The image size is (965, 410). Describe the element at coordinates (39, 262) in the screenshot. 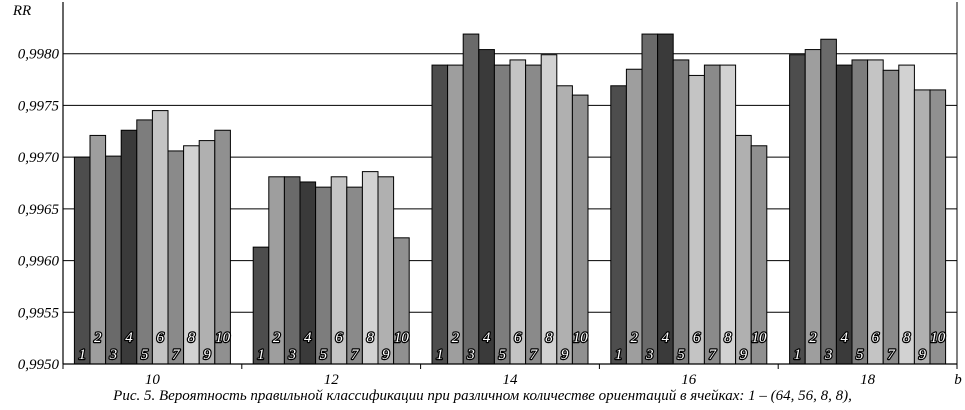

I see `y-tick-label: 0,9960` at that location.